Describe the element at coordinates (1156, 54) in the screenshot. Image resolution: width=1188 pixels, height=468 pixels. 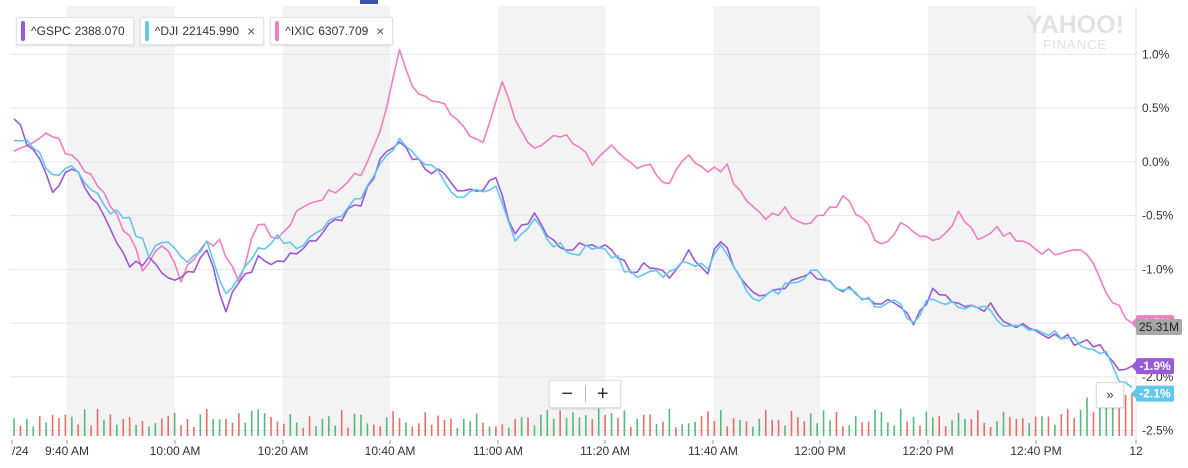
I see `y-tick-label: 1.0%` at that location.